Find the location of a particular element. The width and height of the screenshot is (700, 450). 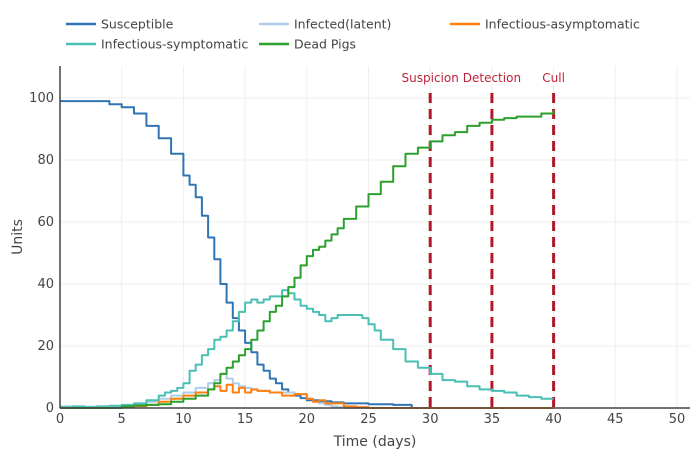

y-tick-label: 0 is located at coordinates (50, 408).